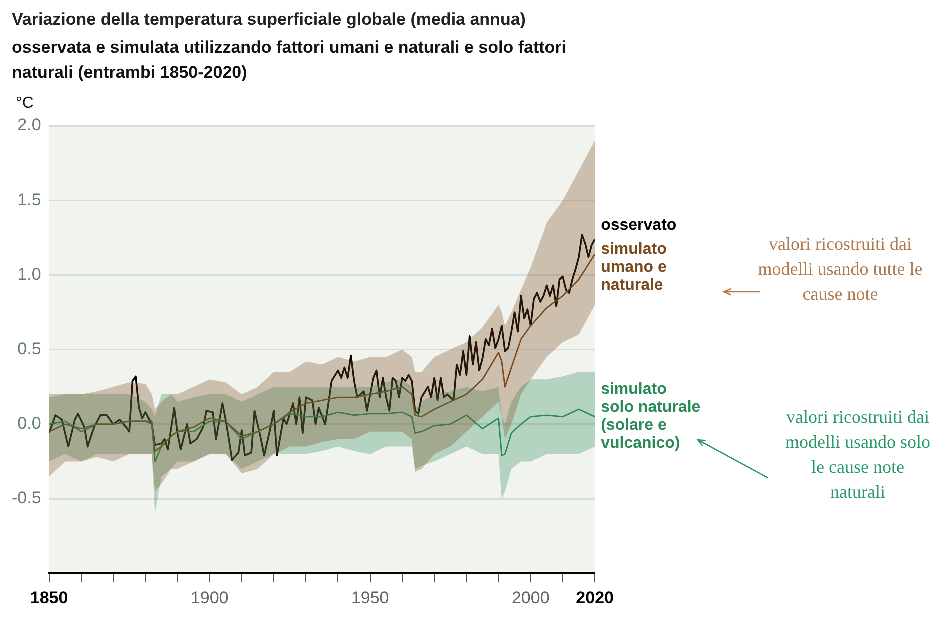  What do you see at coordinates (30, 348) in the screenshot?
I see `y-tick-label: 0.5` at bounding box center [30, 348].